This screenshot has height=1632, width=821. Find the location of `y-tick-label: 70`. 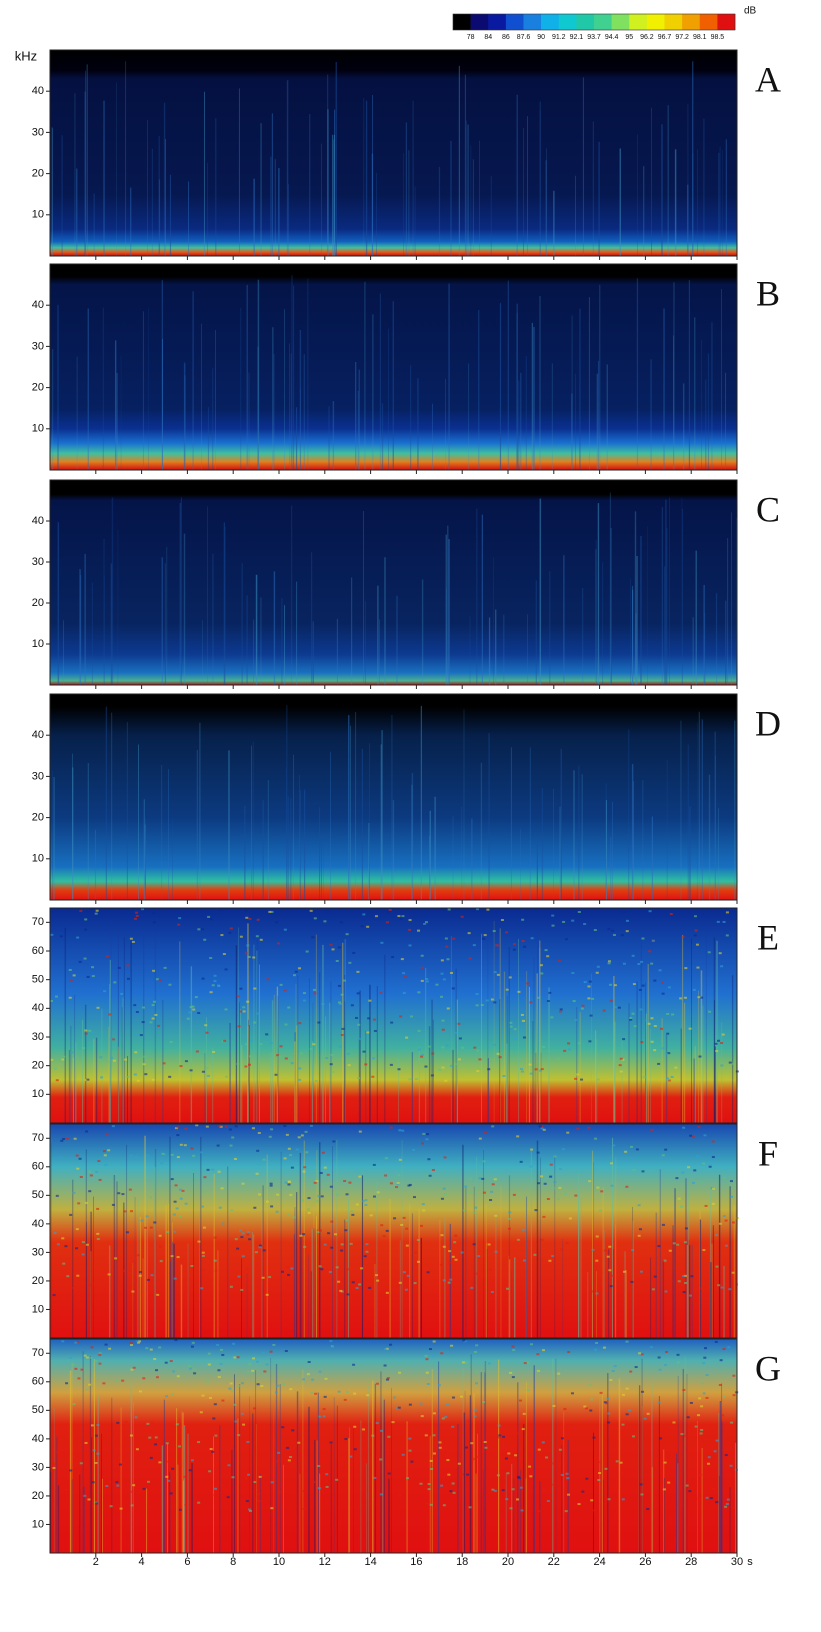

y-tick-label: 70 is located at coordinates (38, 1353).